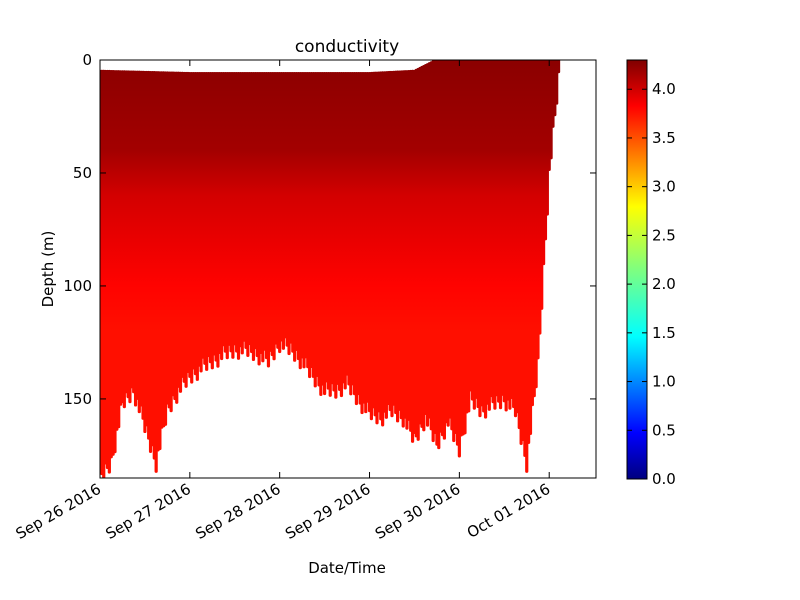 The width and height of the screenshot is (800, 600). Describe the element at coordinates (77, 399) in the screenshot. I see `y-tick-label: 150` at that location.